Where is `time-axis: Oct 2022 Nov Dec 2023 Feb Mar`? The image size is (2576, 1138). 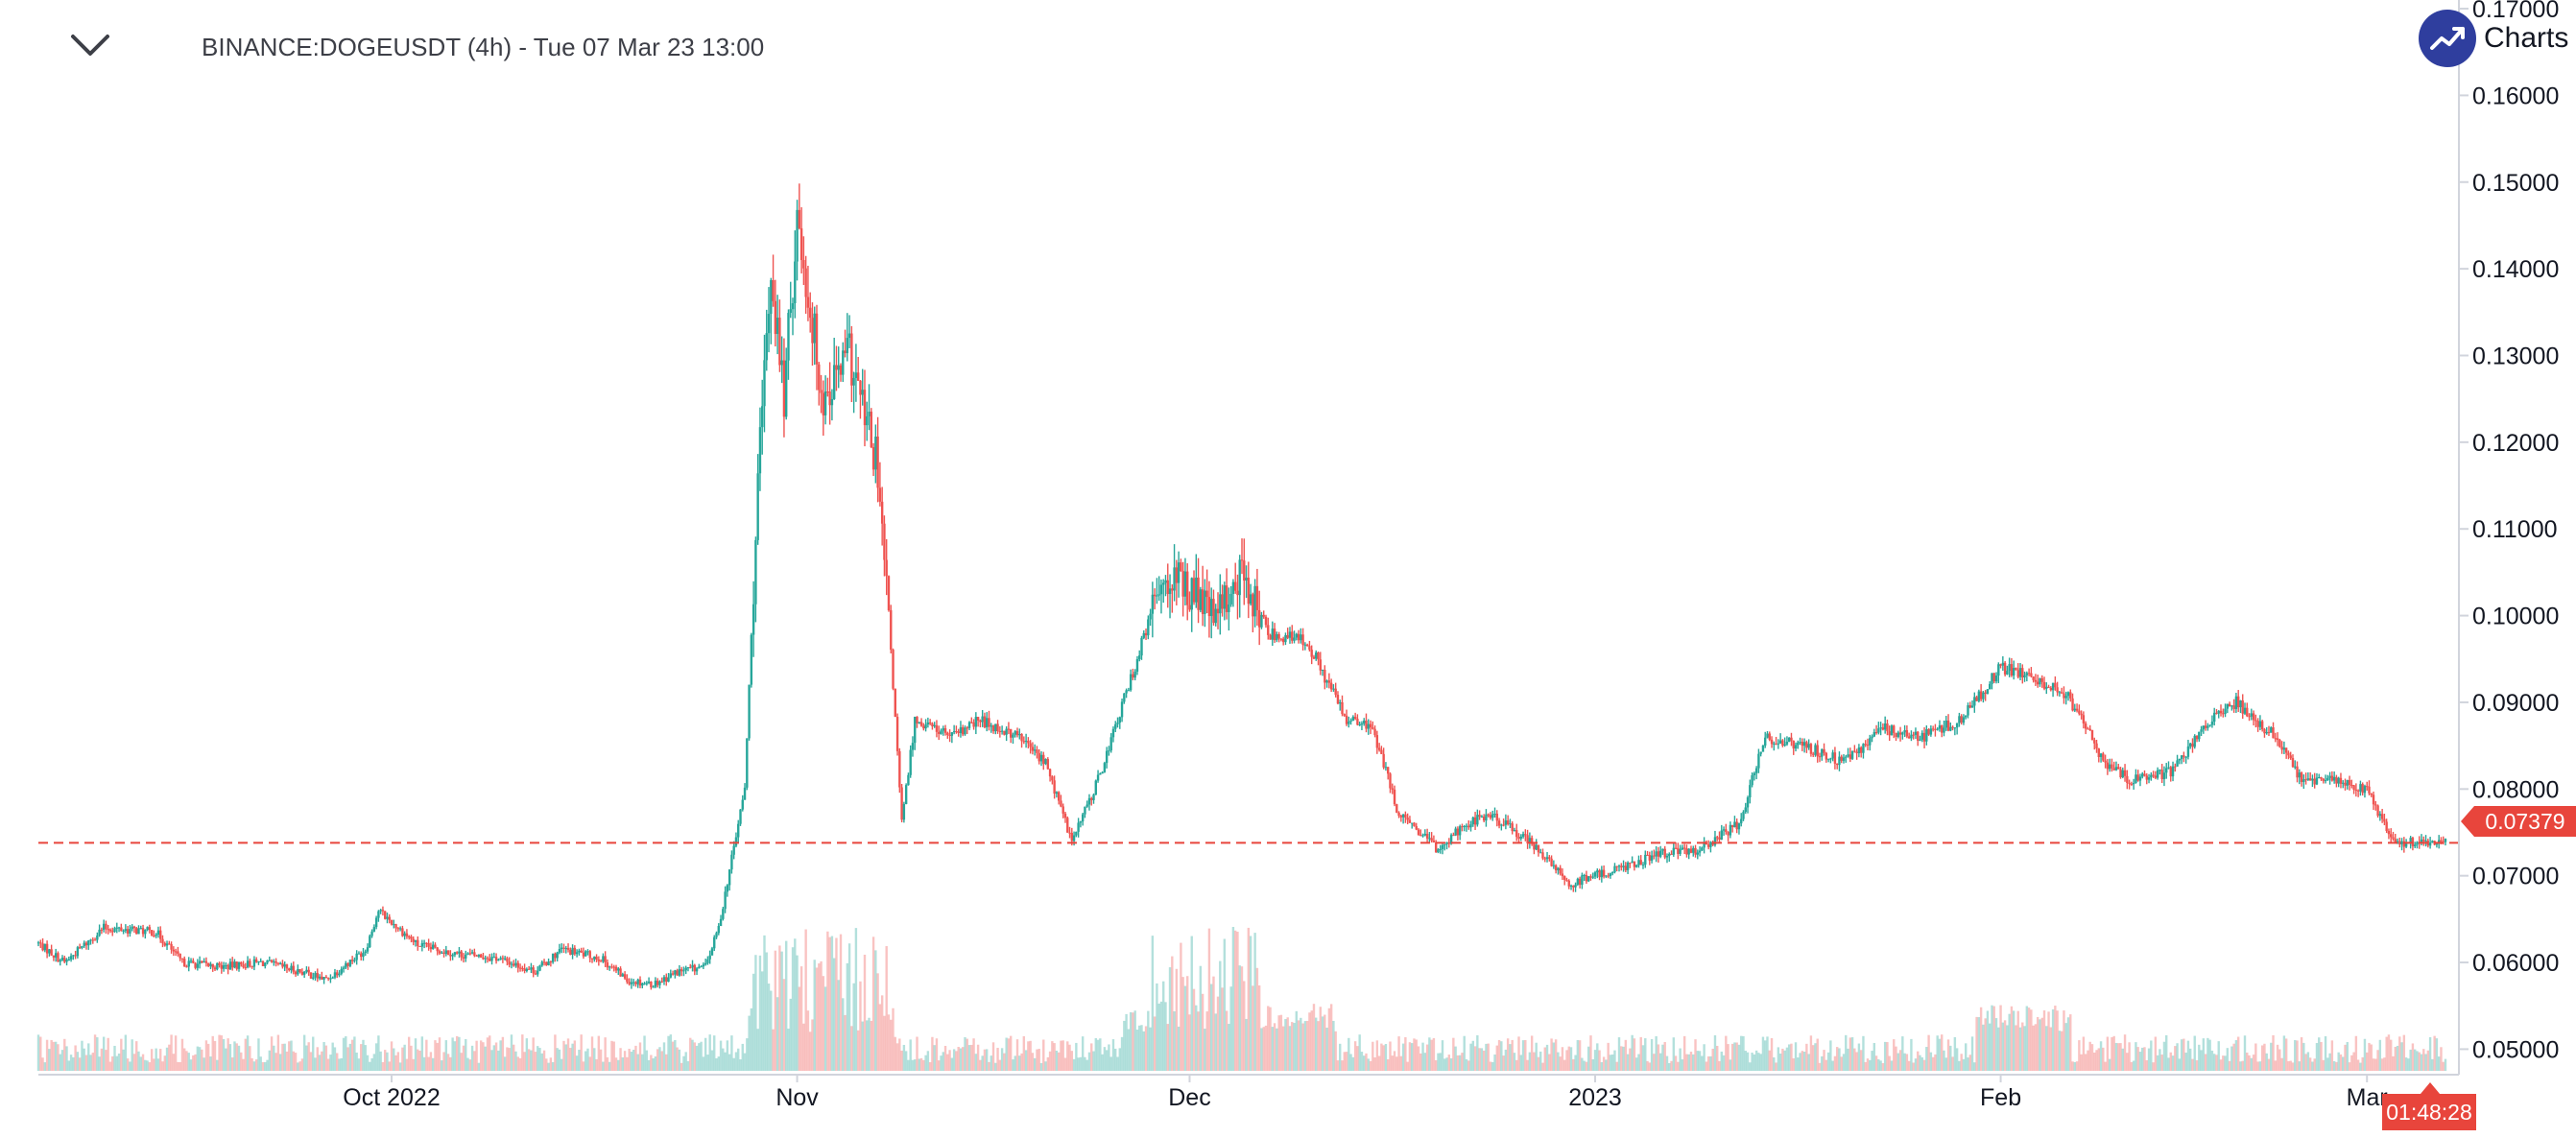 time-axis: Oct 2022 Nov Dec 2023 Feb Mar is located at coordinates (1365, 1093).